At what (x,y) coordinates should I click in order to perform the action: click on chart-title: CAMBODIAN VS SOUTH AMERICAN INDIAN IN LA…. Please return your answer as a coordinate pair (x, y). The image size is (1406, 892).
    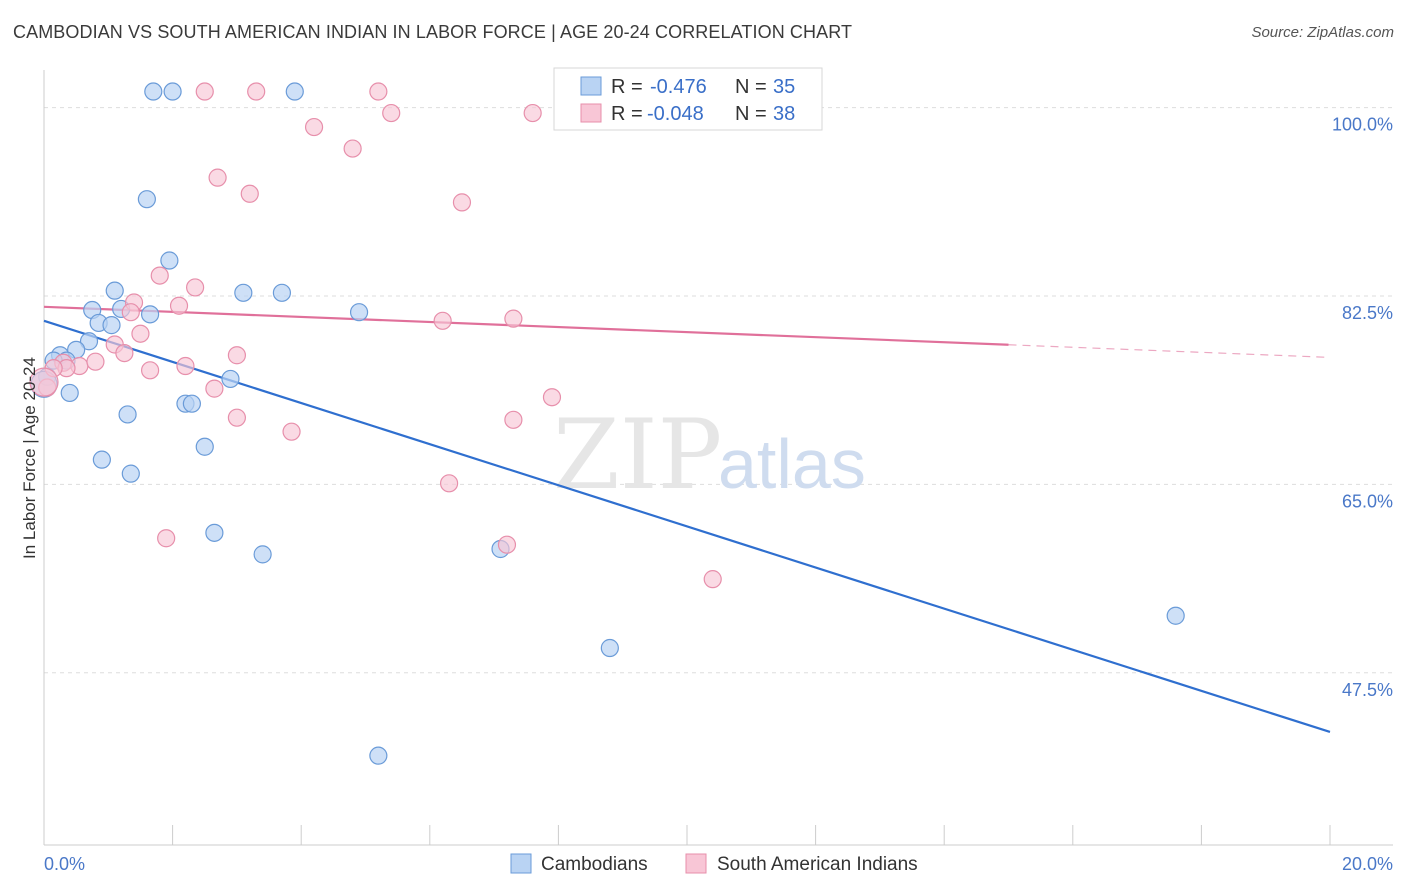
    Looking at the image, I should click on (433, 32).